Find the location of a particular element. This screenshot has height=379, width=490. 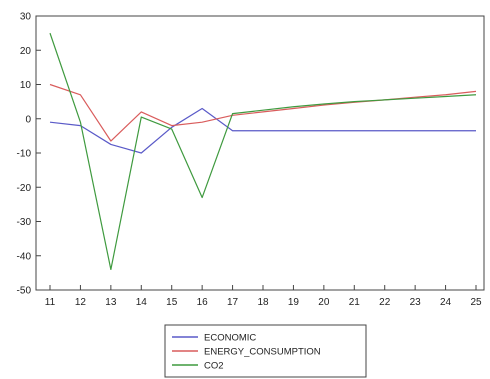

legend-box is located at coordinates (265, 351).